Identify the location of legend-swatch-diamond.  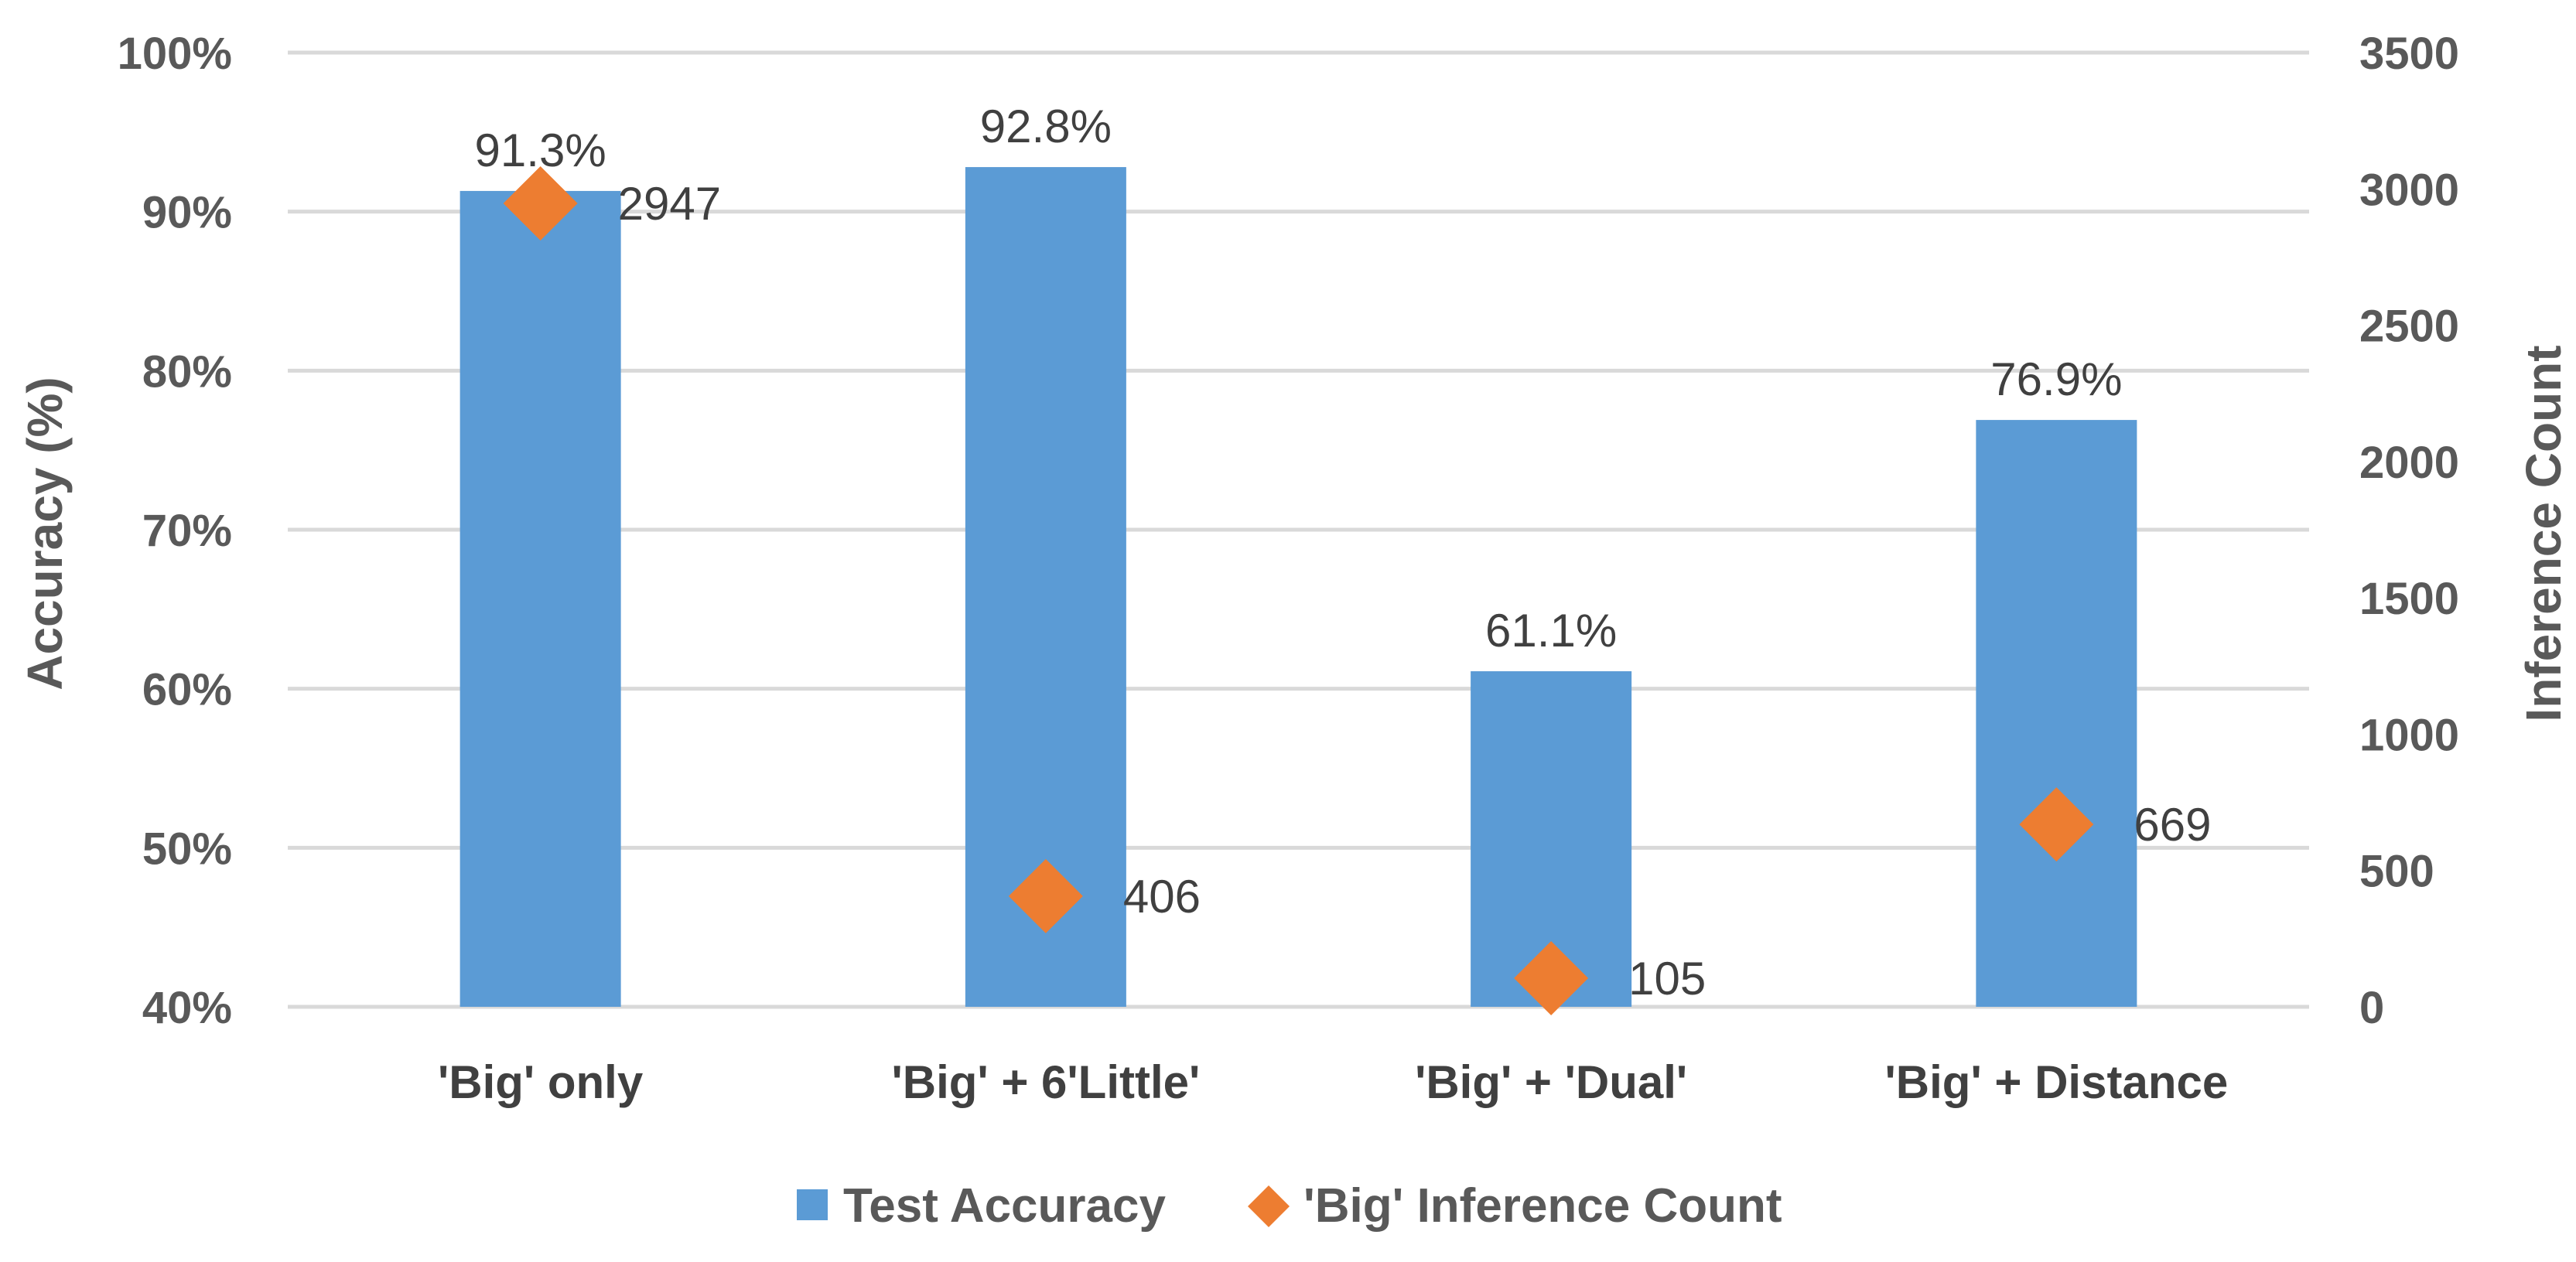
(1269, 1206).